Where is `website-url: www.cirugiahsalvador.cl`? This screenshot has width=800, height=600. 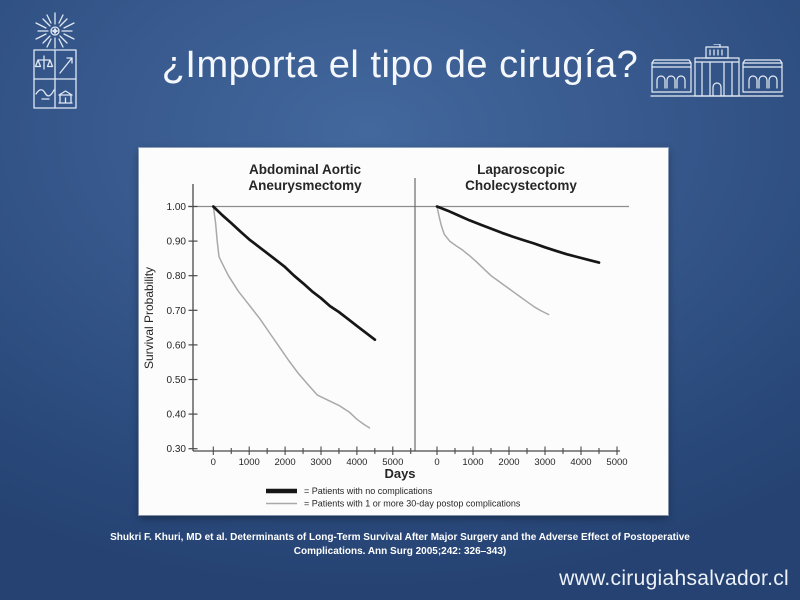 website-url: www.cirugiahsalvador.cl is located at coordinates (674, 578).